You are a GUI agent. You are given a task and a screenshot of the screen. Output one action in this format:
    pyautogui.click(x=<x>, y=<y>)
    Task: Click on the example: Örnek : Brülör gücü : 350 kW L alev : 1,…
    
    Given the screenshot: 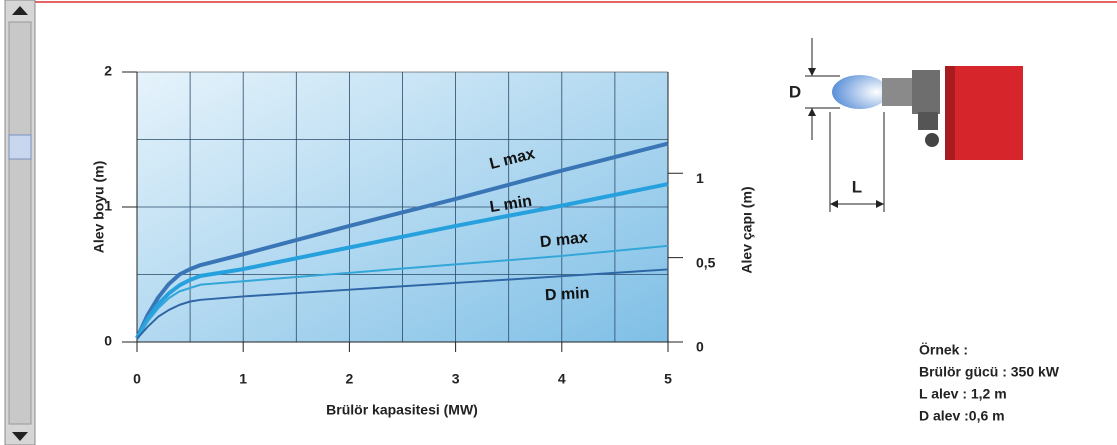 What is the action you would take?
    pyautogui.click(x=989, y=383)
    